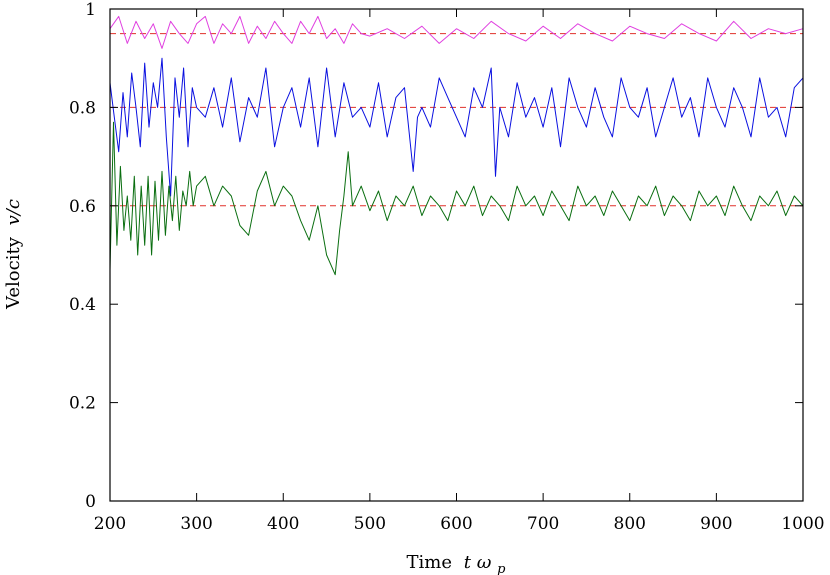  Describe the element at coordinates (484, 562) in the screenshot. I see `x-axis-title-omega: ω` at that location.